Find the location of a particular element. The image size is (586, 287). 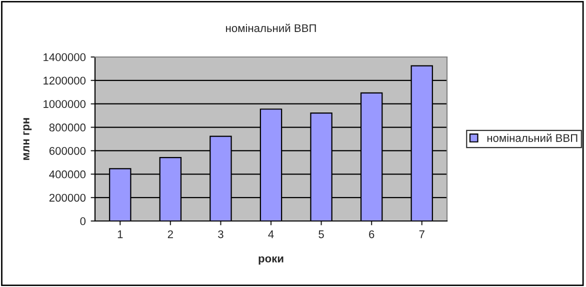

y-tick-label: 600000 is located at coordinates (67, 150).